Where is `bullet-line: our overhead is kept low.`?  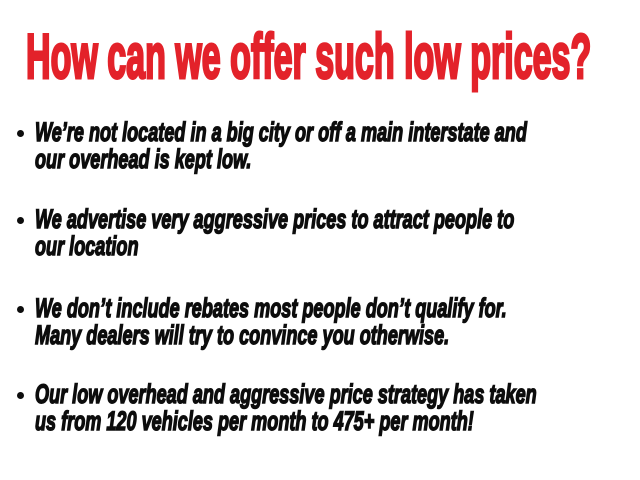
bullet-line: our overhead is kept low. is located at coordinates (143, 159).